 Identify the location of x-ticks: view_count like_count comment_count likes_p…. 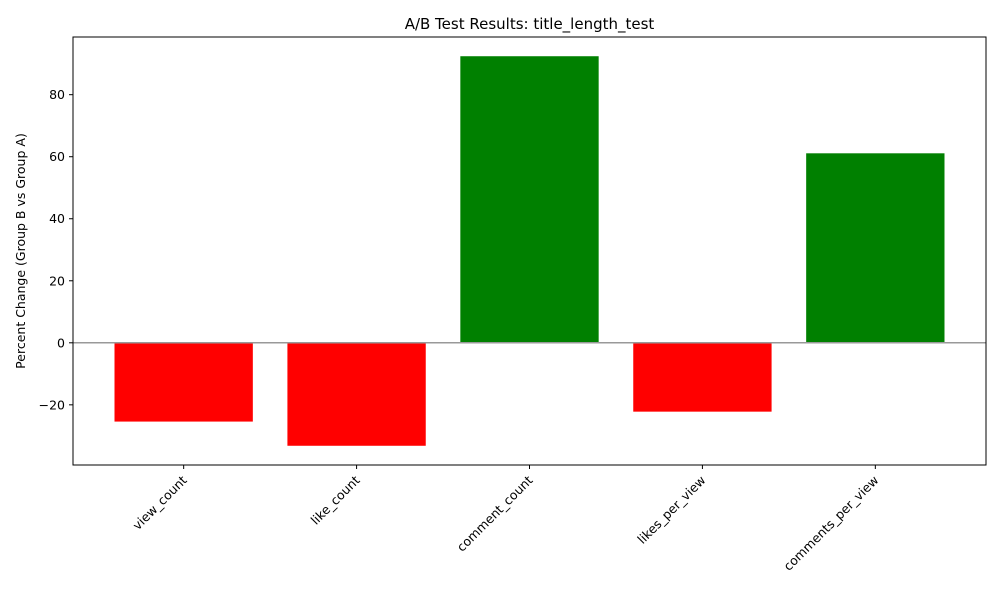
(505, 519).